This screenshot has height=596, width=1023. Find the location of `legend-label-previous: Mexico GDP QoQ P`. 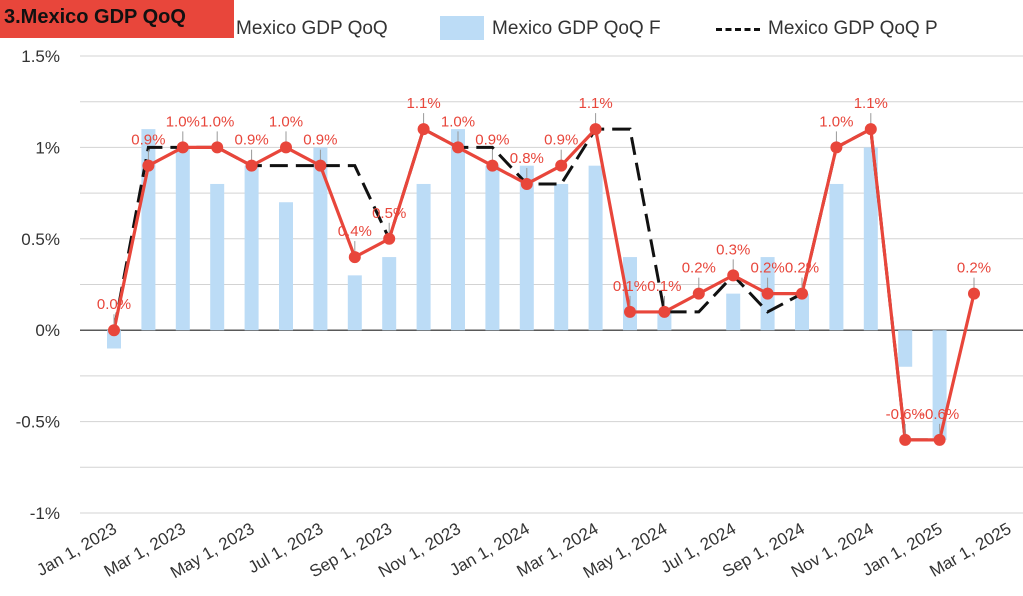

legend-label-previous: Mexico GDP QoQ P is located at coordinates (853, 28).